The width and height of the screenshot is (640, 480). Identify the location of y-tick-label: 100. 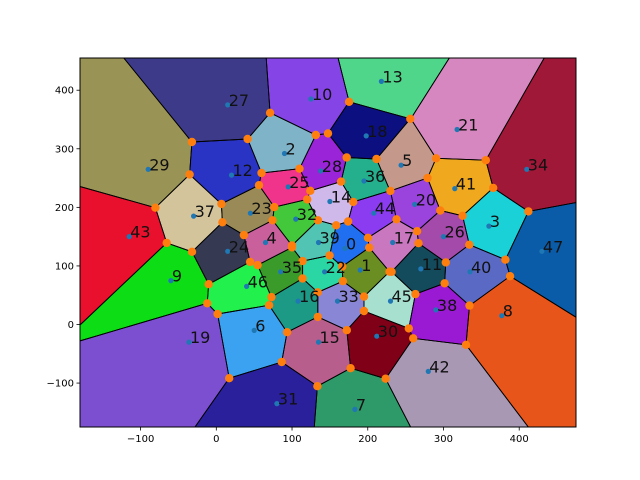
(64, 266).